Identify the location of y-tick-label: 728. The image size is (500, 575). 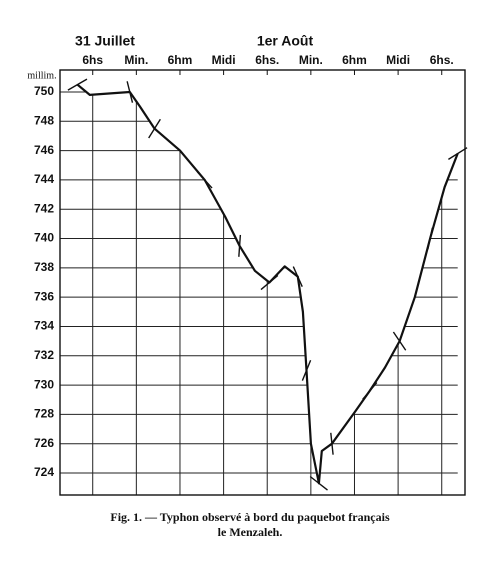
(44, 414).